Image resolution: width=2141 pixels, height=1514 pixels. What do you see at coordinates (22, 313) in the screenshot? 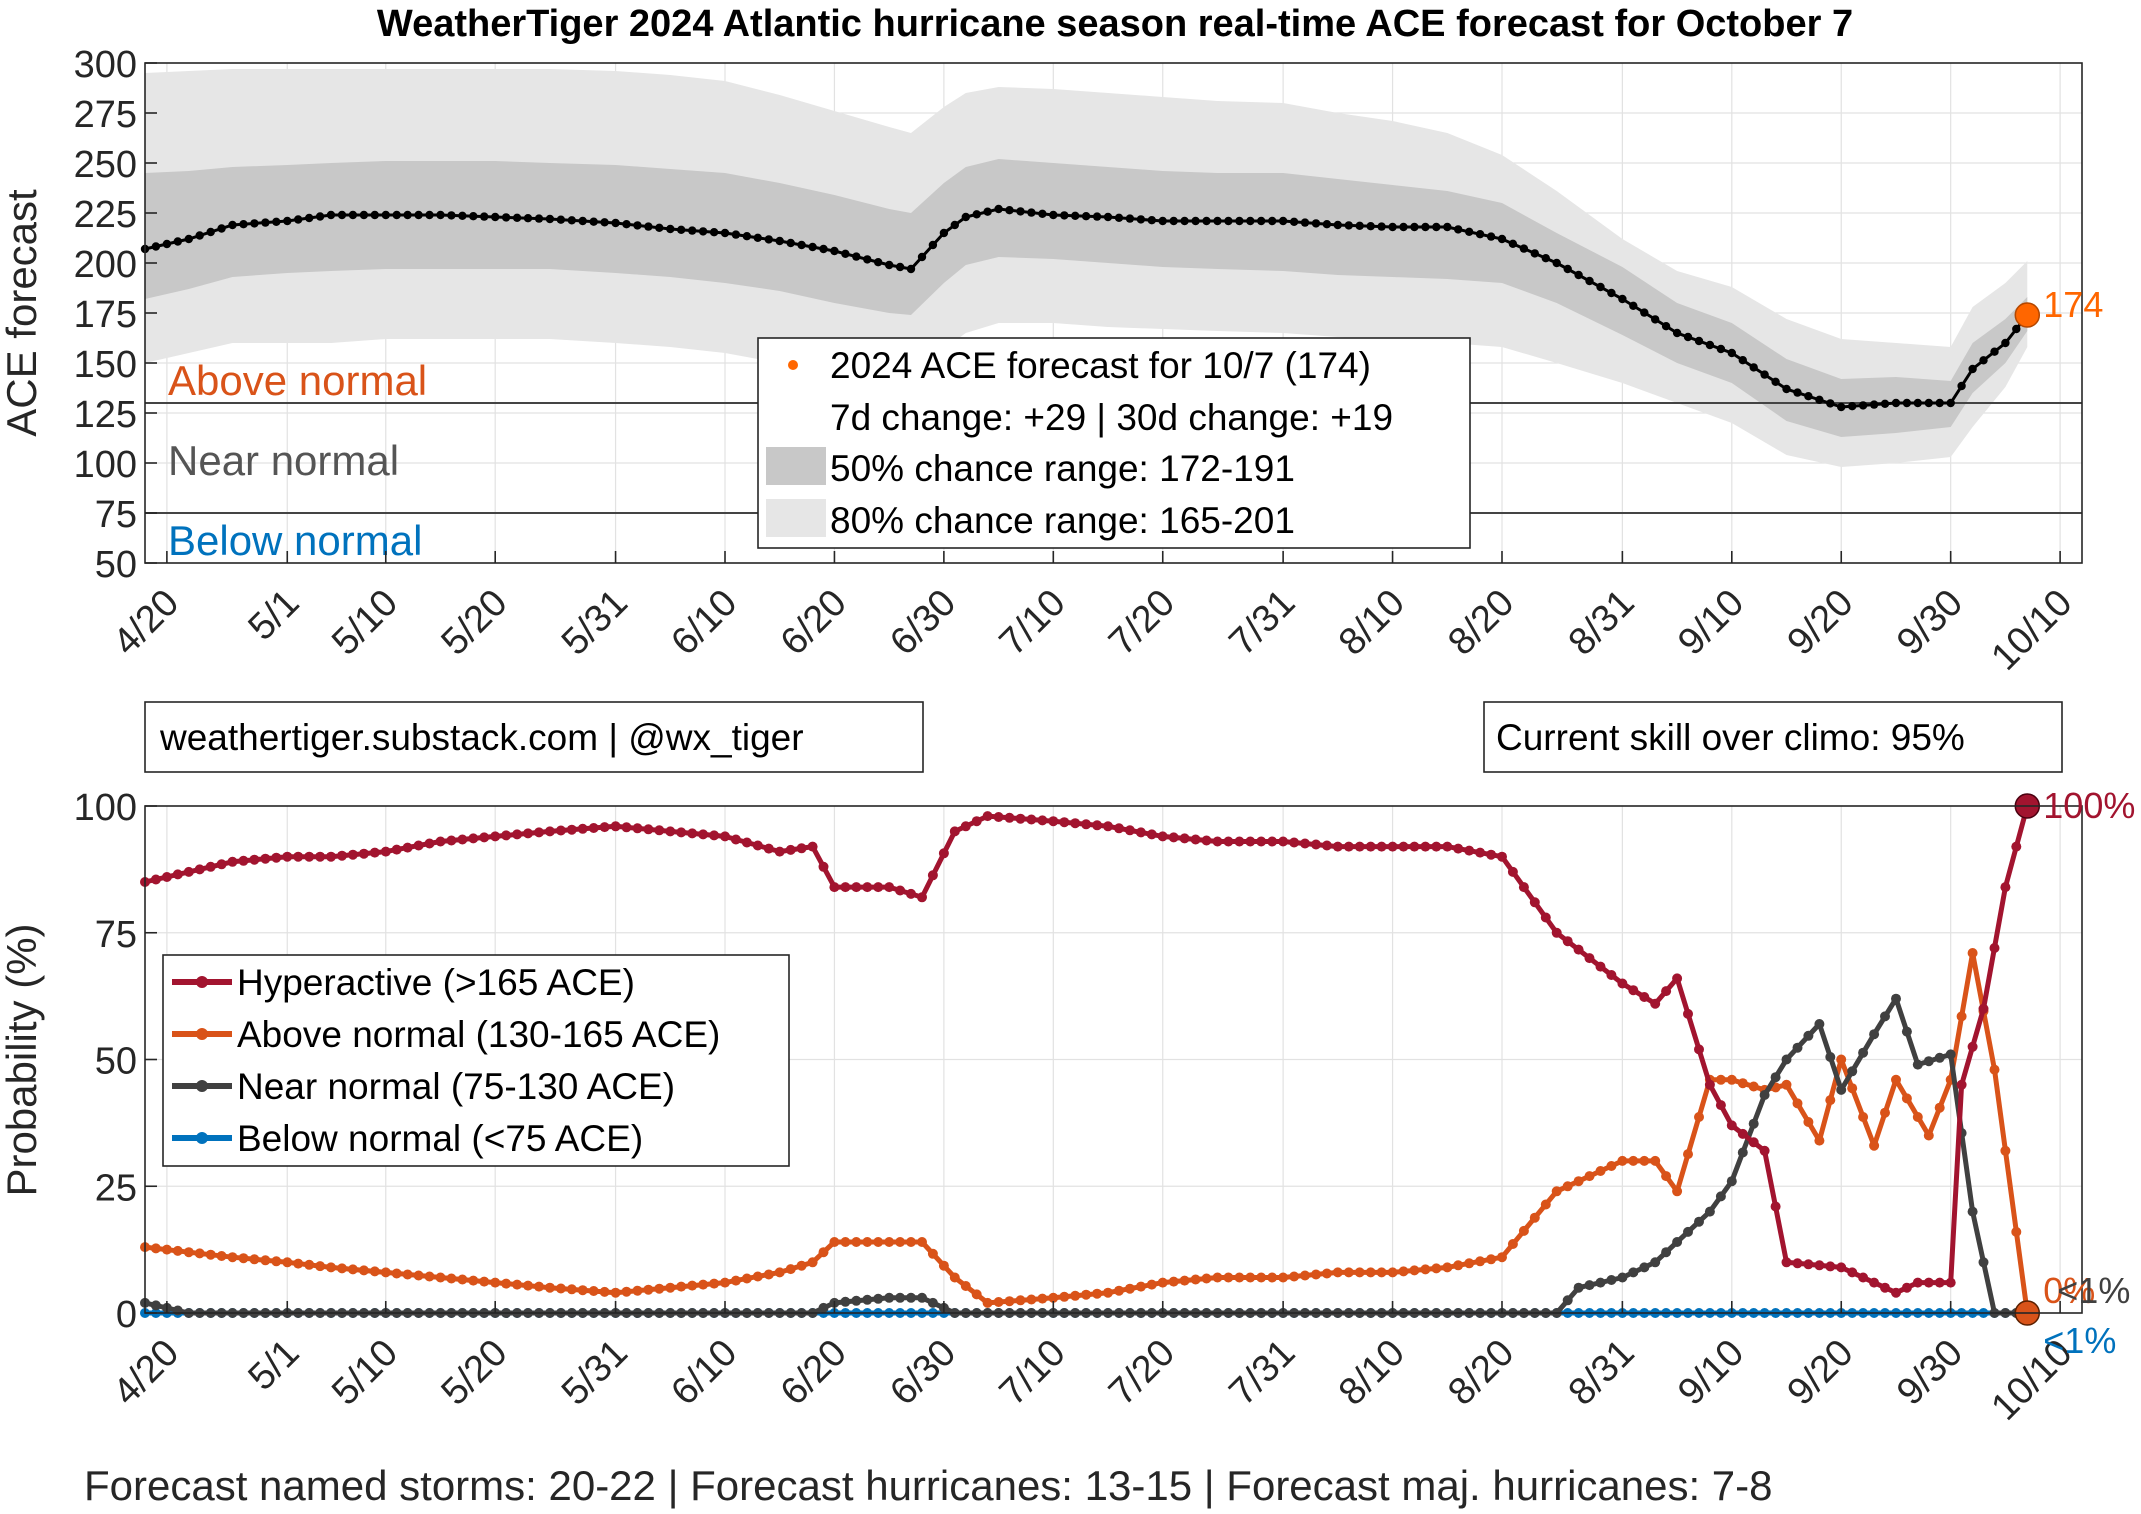
I see `top-chart-y-label: ACE forecast` at bounding box center [22, 313].